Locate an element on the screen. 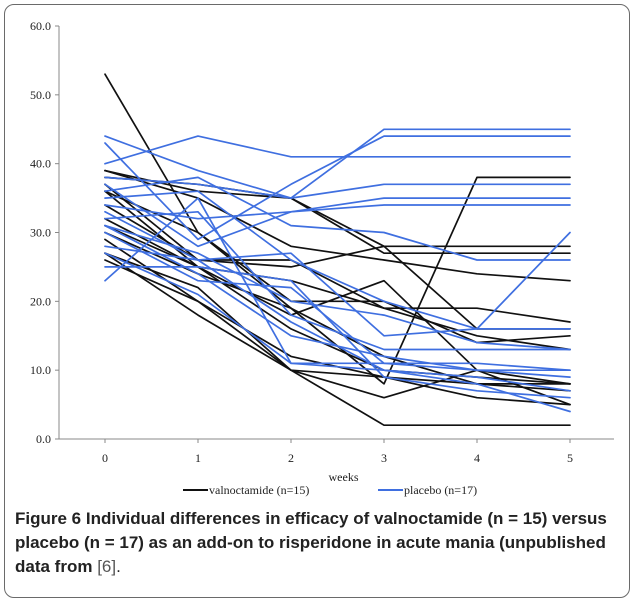 This screenshot has height=602, width=634. x-tick-label: 2 is located at coordinates (291, 458).